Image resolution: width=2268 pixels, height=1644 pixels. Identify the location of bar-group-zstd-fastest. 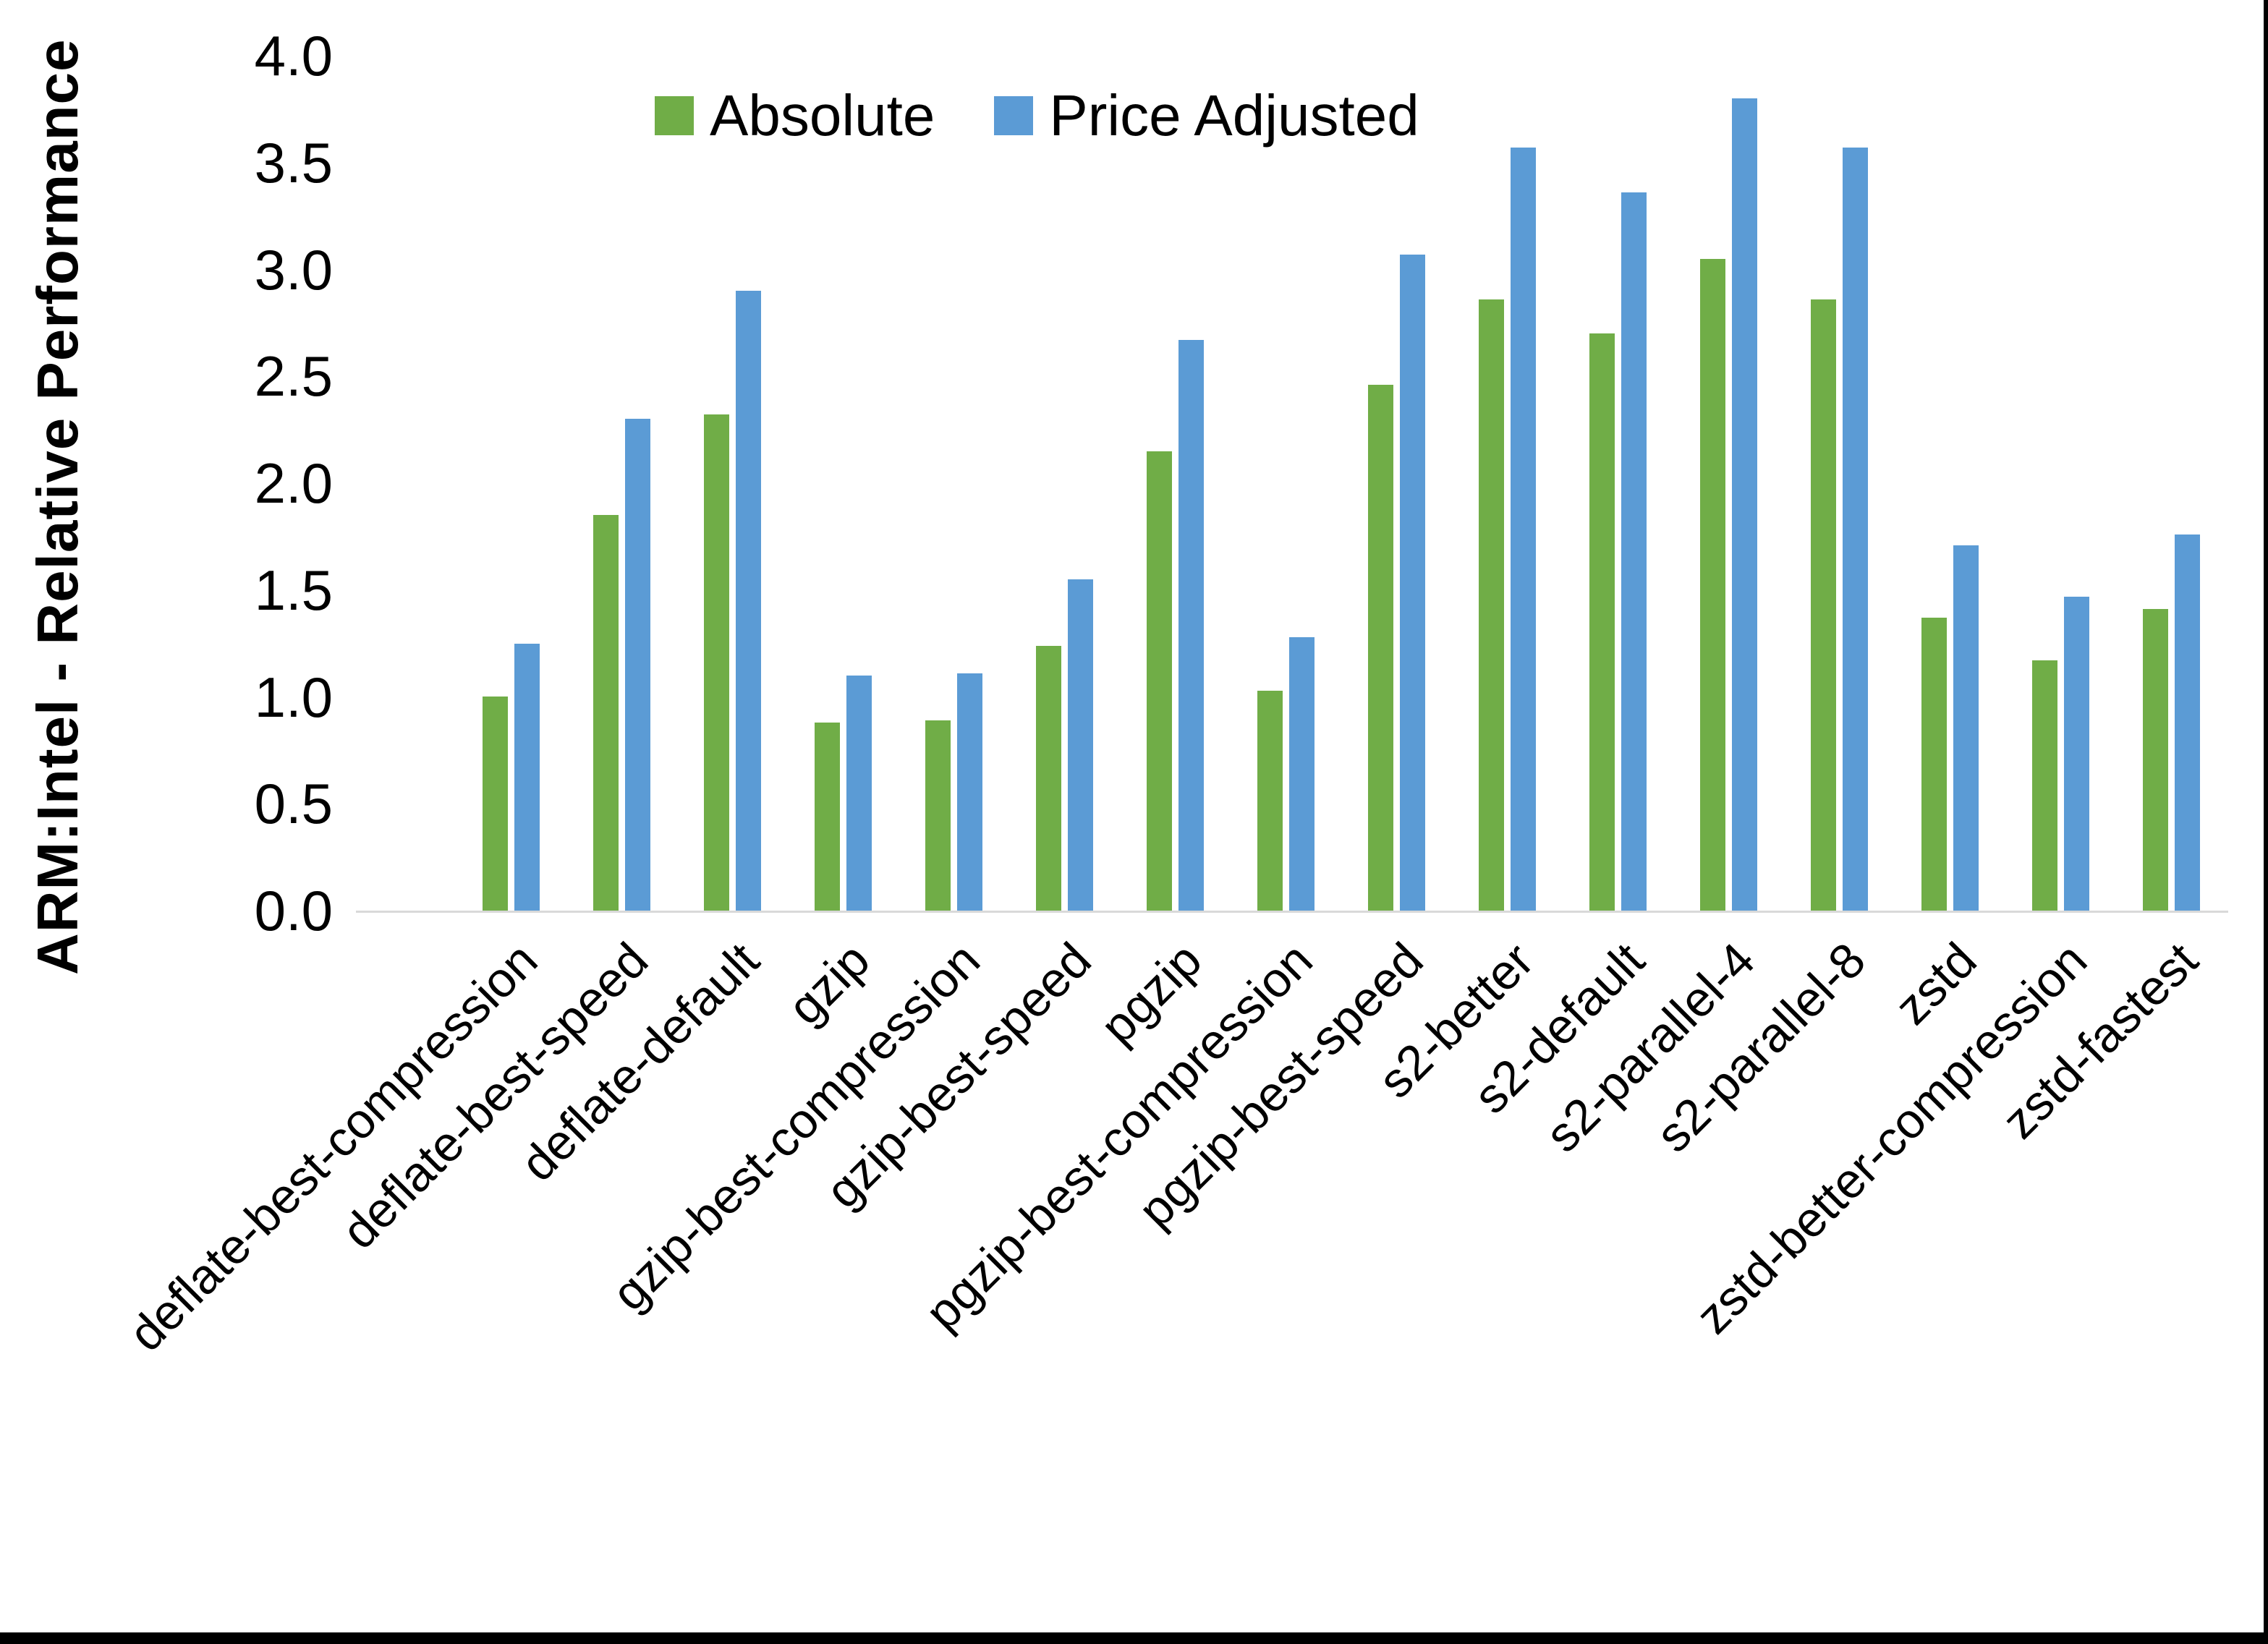
(2171, 483).